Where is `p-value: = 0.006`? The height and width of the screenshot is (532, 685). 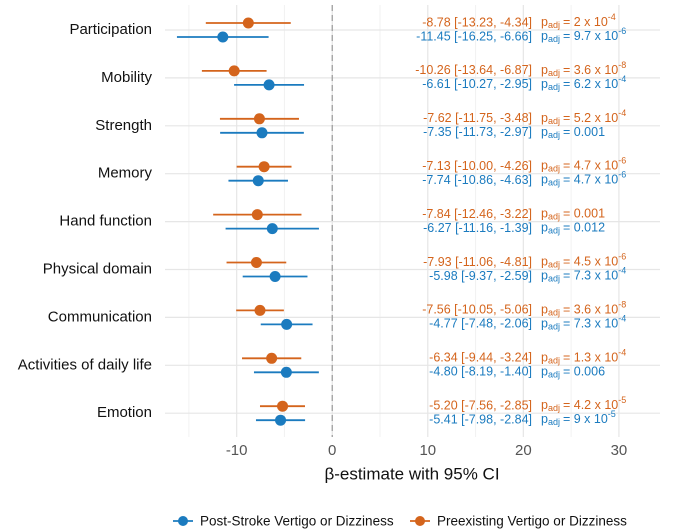 p-value: = 0.006 is located at coordinates (584, 372).